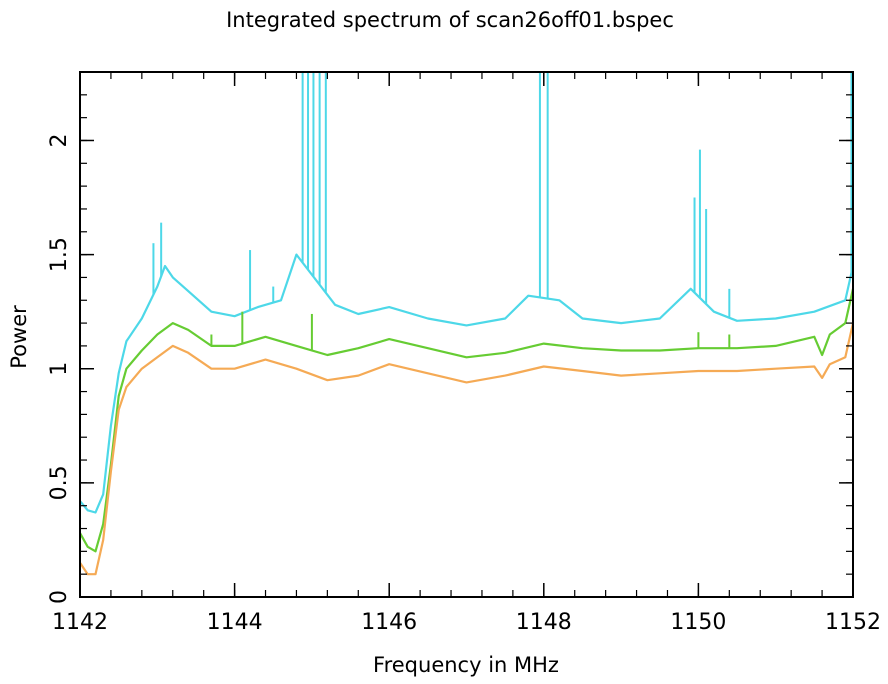 This screenshot has width=888, height=684. I want to click on y-tick-label: 0, so click(59, 597).